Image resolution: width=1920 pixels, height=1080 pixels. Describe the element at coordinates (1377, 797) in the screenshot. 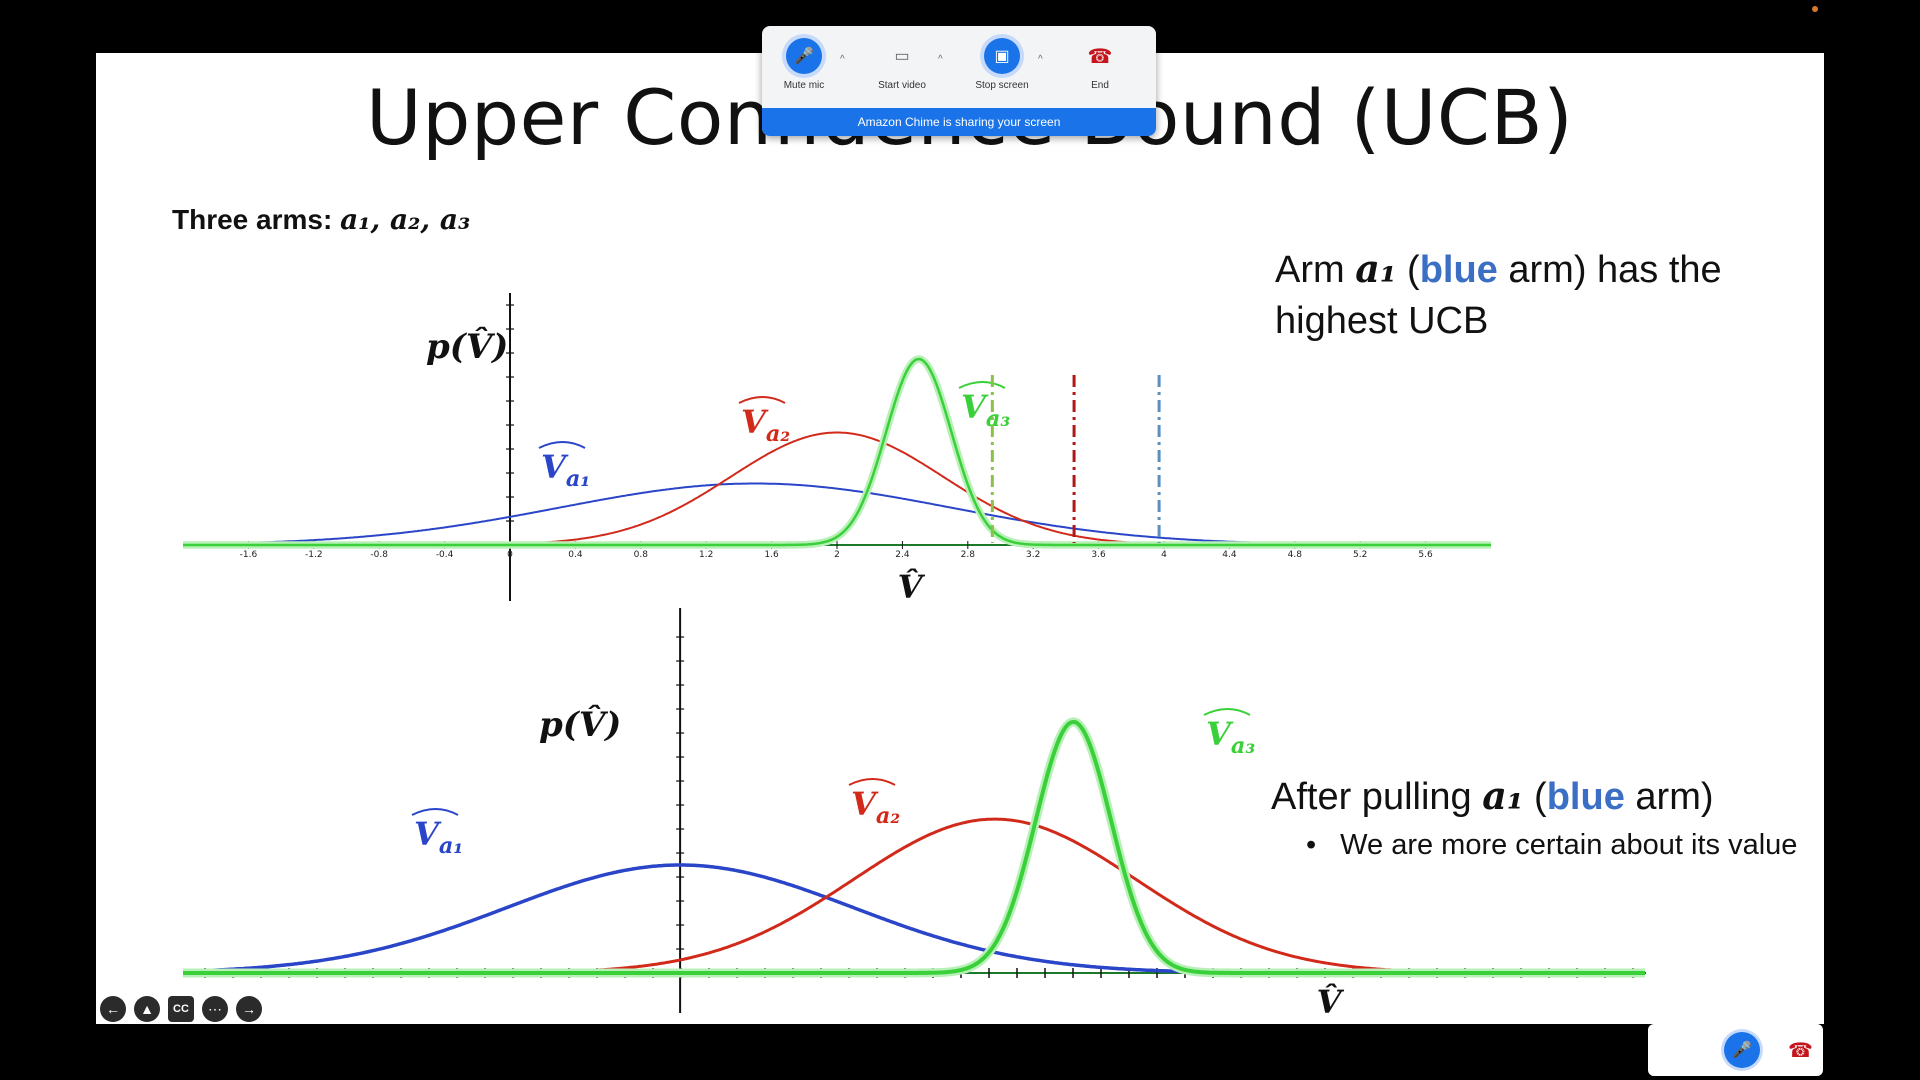

I see `note-bottom-prefix: After pulling` at that location.